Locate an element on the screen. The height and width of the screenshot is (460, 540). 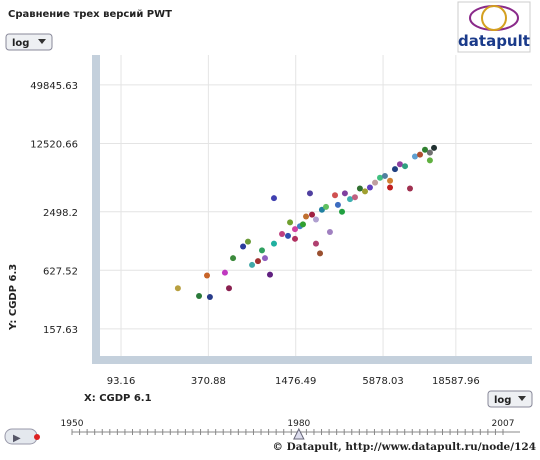
play-button: ▶ is located at coordinates (22, 436).